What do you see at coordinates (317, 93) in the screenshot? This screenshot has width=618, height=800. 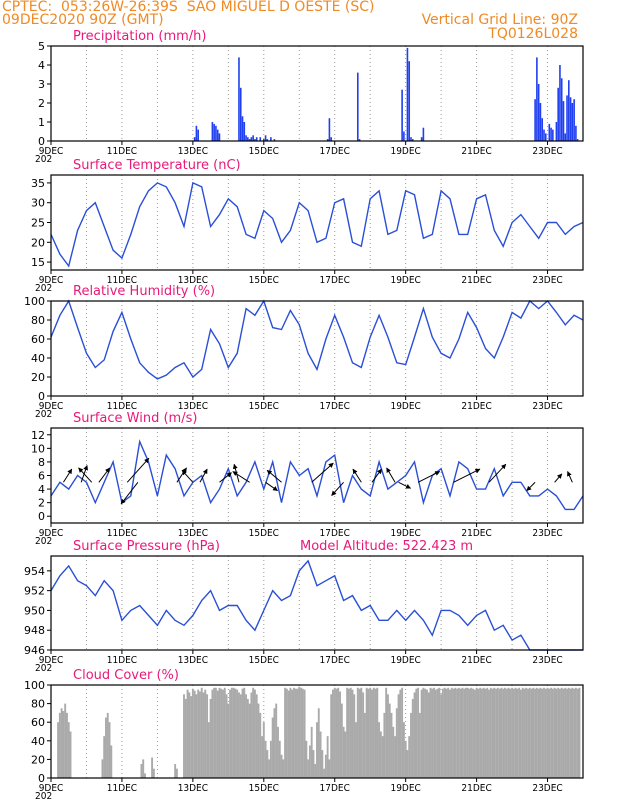 I see `precip-frame` at bounding box center [317, 93].